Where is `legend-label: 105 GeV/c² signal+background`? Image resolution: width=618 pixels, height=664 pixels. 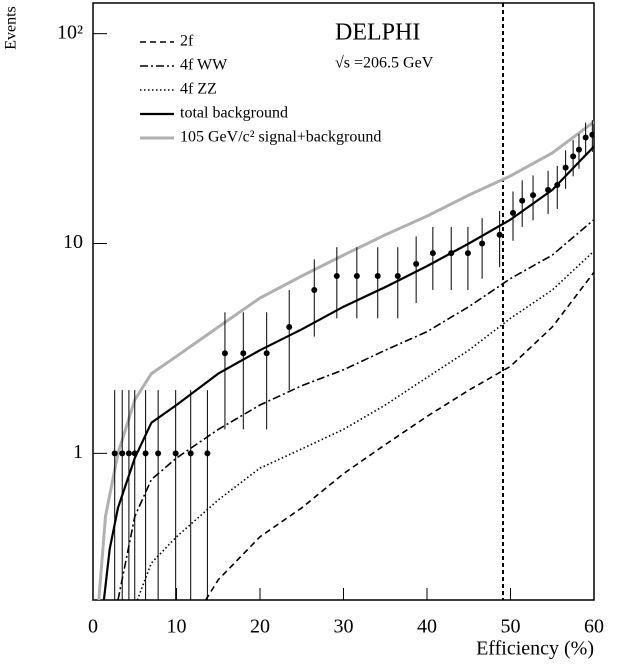 legend-label: 105 GeV/c² signal+background is located at coordinates (280, 137).